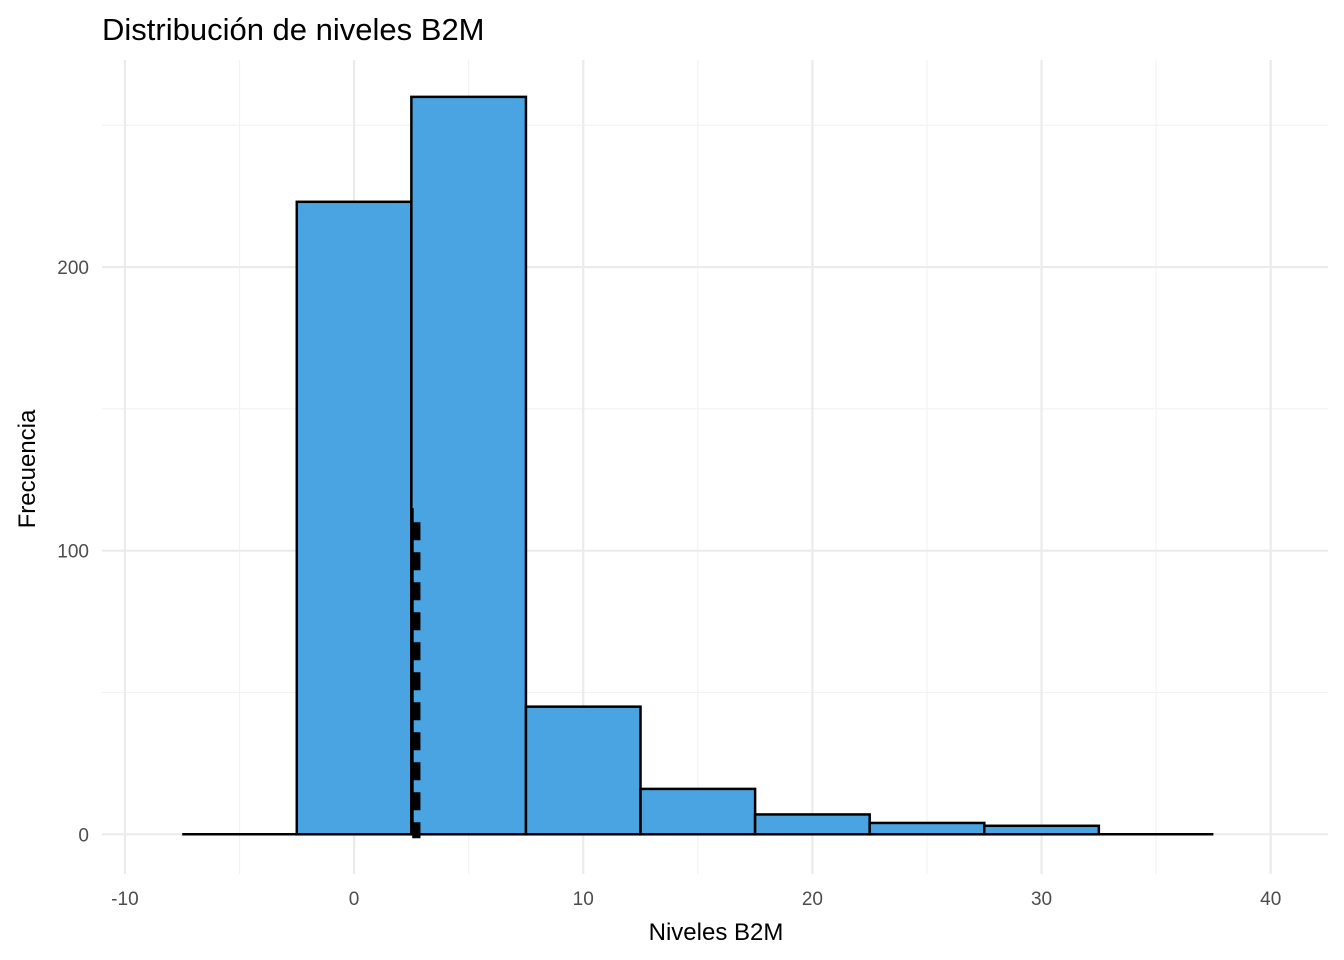 Image resolution: width=1344 pixels, height=960 pixels. What do you see at coordinates (583, 899) in the screenshot?
I see `x-tick-label: 10` at bounding box center [583, 899].